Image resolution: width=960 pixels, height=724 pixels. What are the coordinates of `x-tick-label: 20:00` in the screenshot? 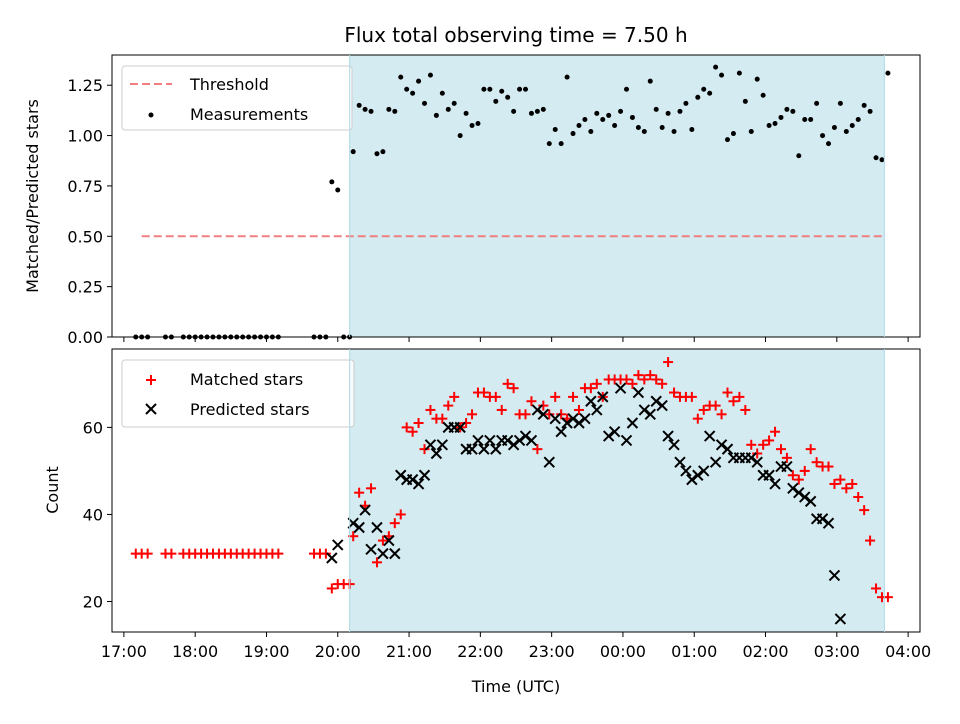 It's located at (338, 651).